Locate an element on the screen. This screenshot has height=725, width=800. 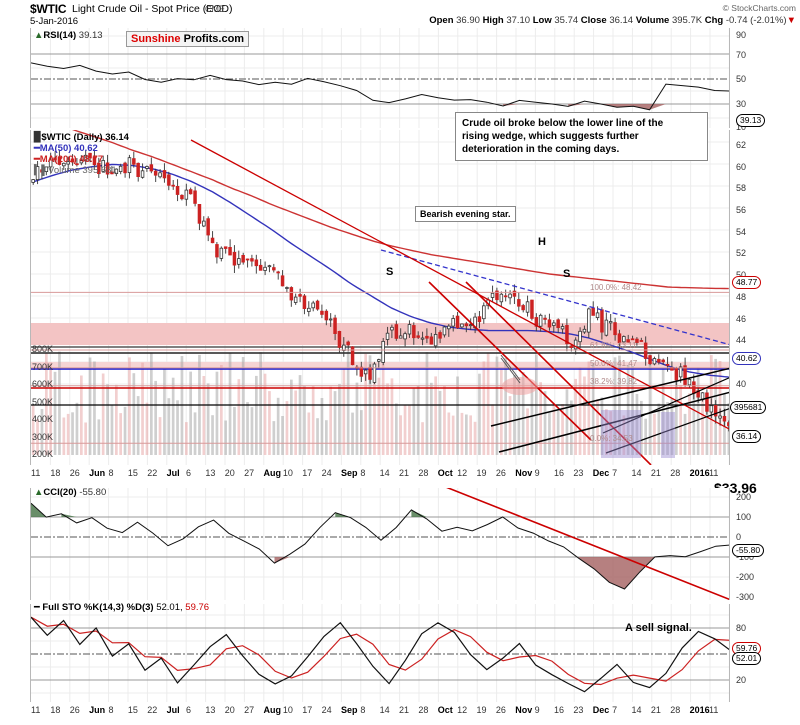
chg-label: Chg is located at coordinates (714, 20).